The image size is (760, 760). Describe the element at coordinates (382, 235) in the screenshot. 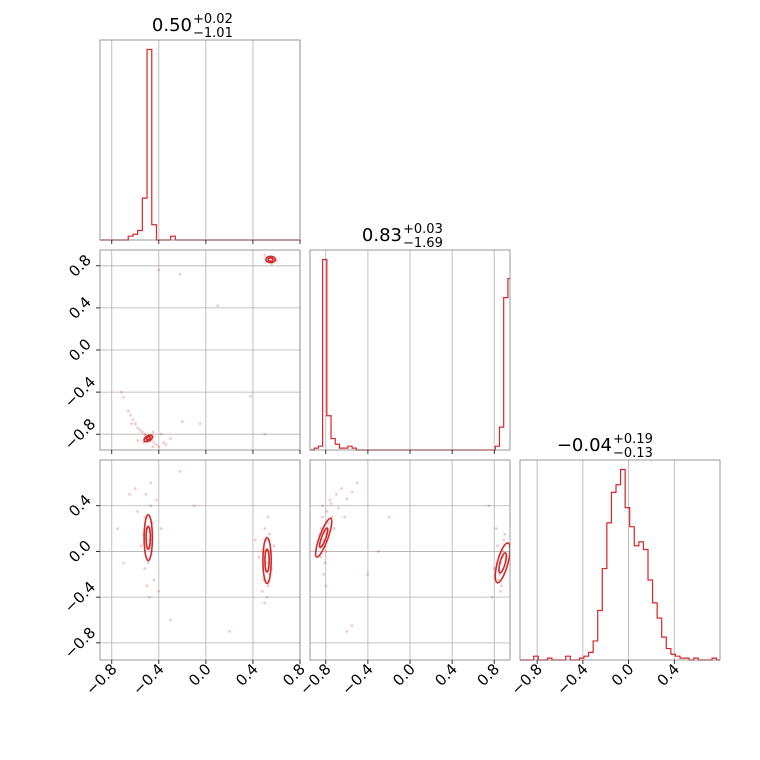

I see `param-title-value: 0.83` at that location.